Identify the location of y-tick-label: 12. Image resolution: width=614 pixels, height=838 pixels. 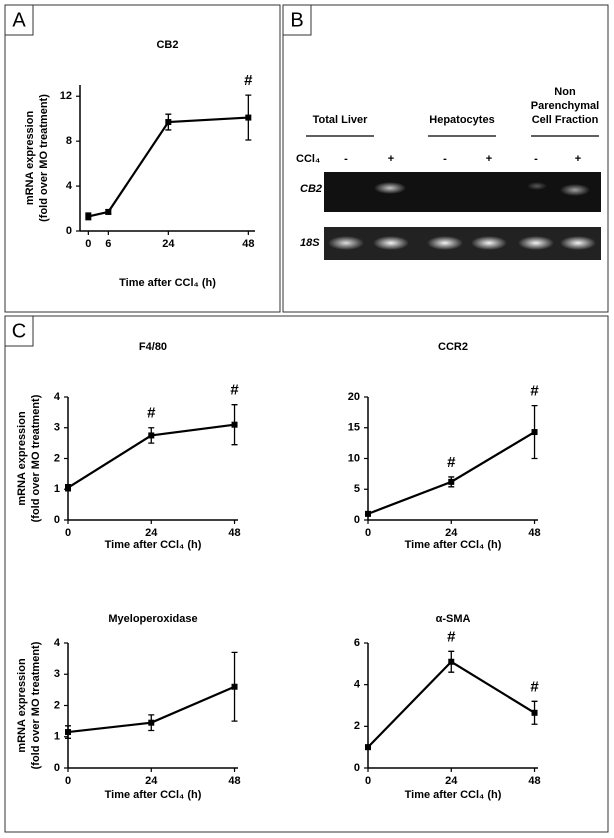
(66, 96).